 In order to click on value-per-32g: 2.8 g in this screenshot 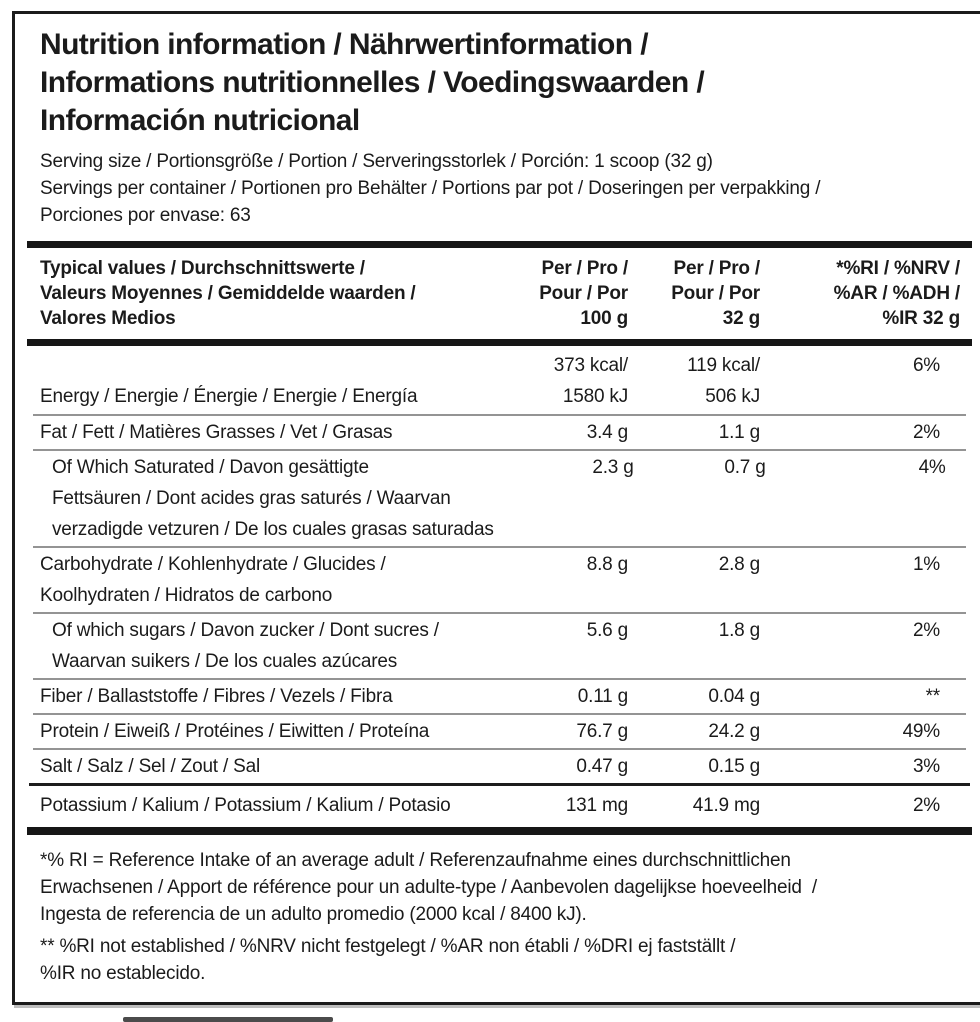, I will do `click(739, 564)`.